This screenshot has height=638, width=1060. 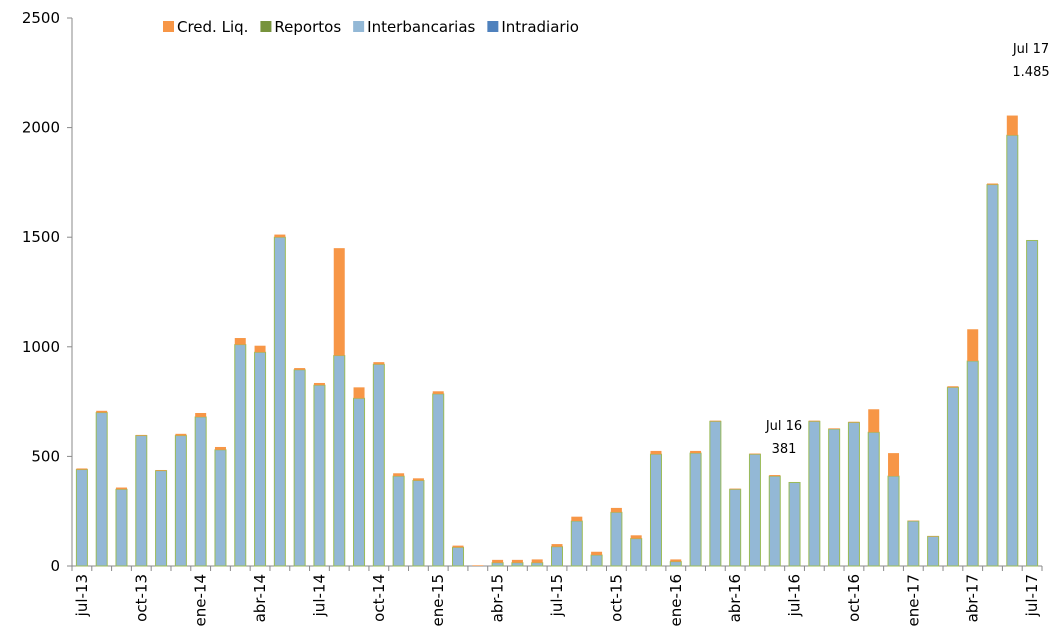 What do you see at coordinates (913, 600) in the screenshot?
I see `x-tick-label: ene-17` at bounding box center [913, 600].